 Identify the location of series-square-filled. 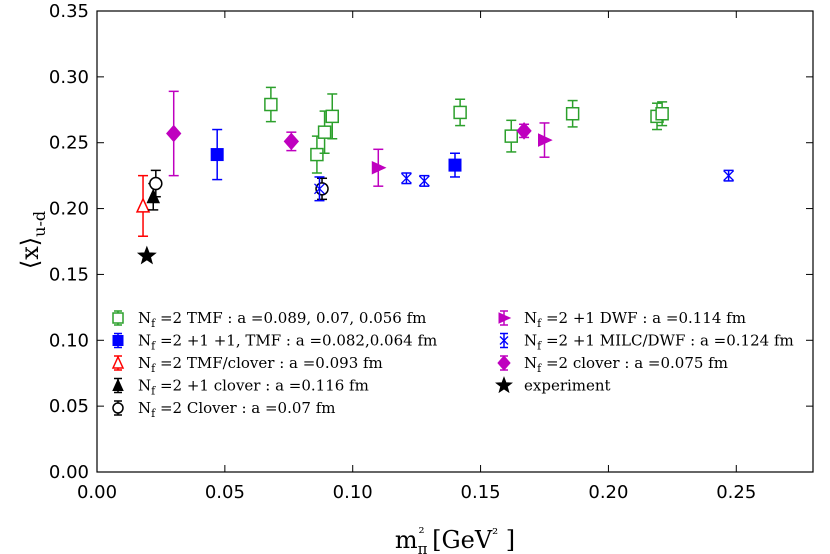
(336, 154).